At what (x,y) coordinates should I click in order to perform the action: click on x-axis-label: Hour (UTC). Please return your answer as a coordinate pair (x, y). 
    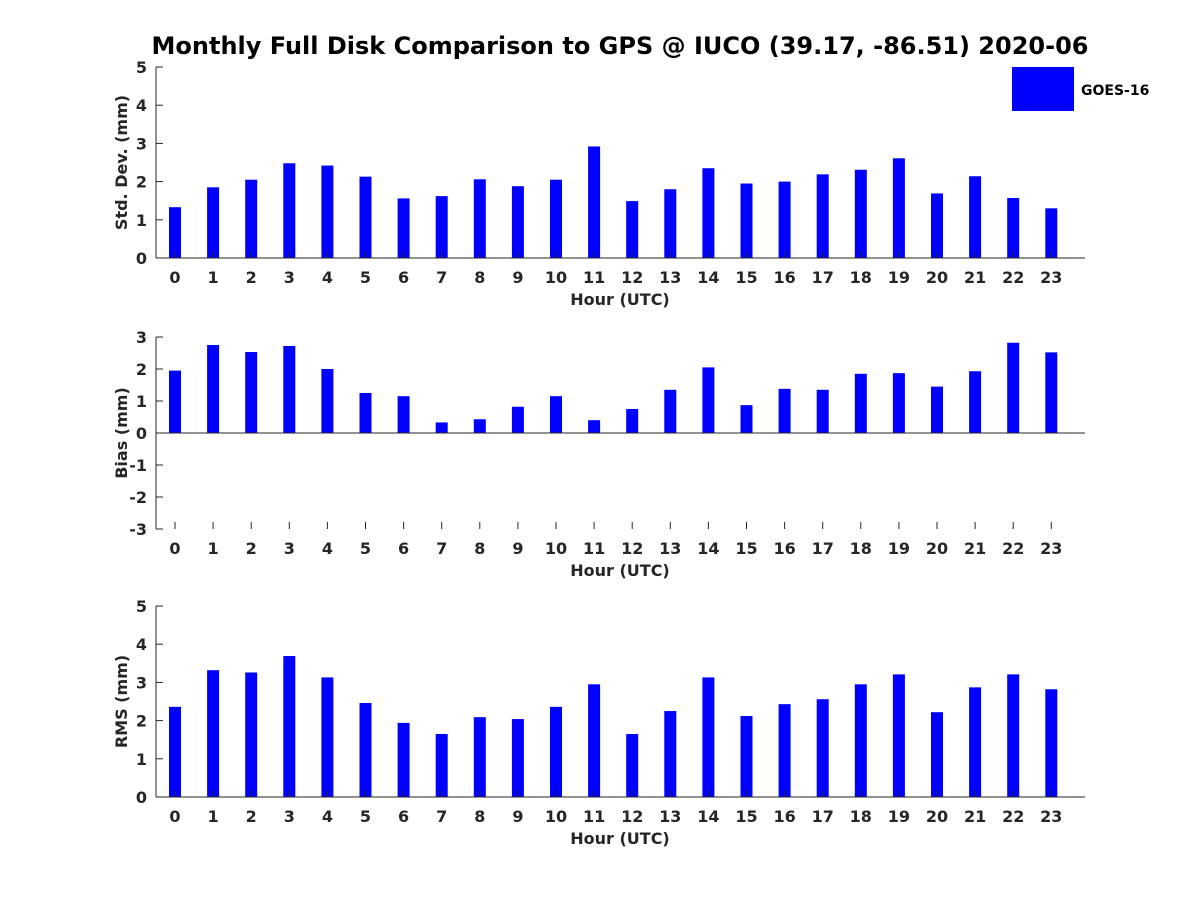
    Looking at the image, I should click on (620, 570).